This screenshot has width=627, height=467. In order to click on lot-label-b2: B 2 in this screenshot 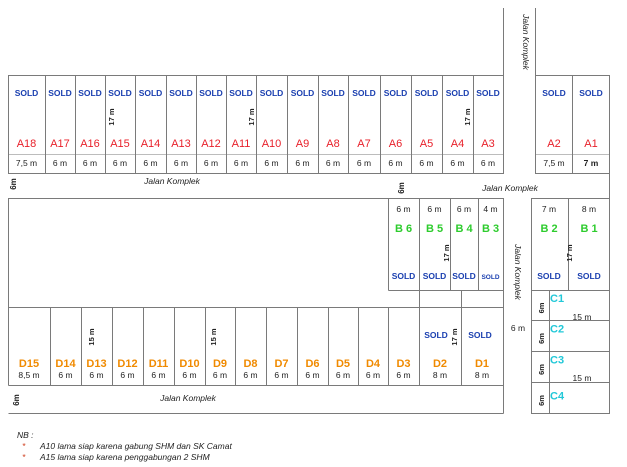, I will do `click(548, 229)`.